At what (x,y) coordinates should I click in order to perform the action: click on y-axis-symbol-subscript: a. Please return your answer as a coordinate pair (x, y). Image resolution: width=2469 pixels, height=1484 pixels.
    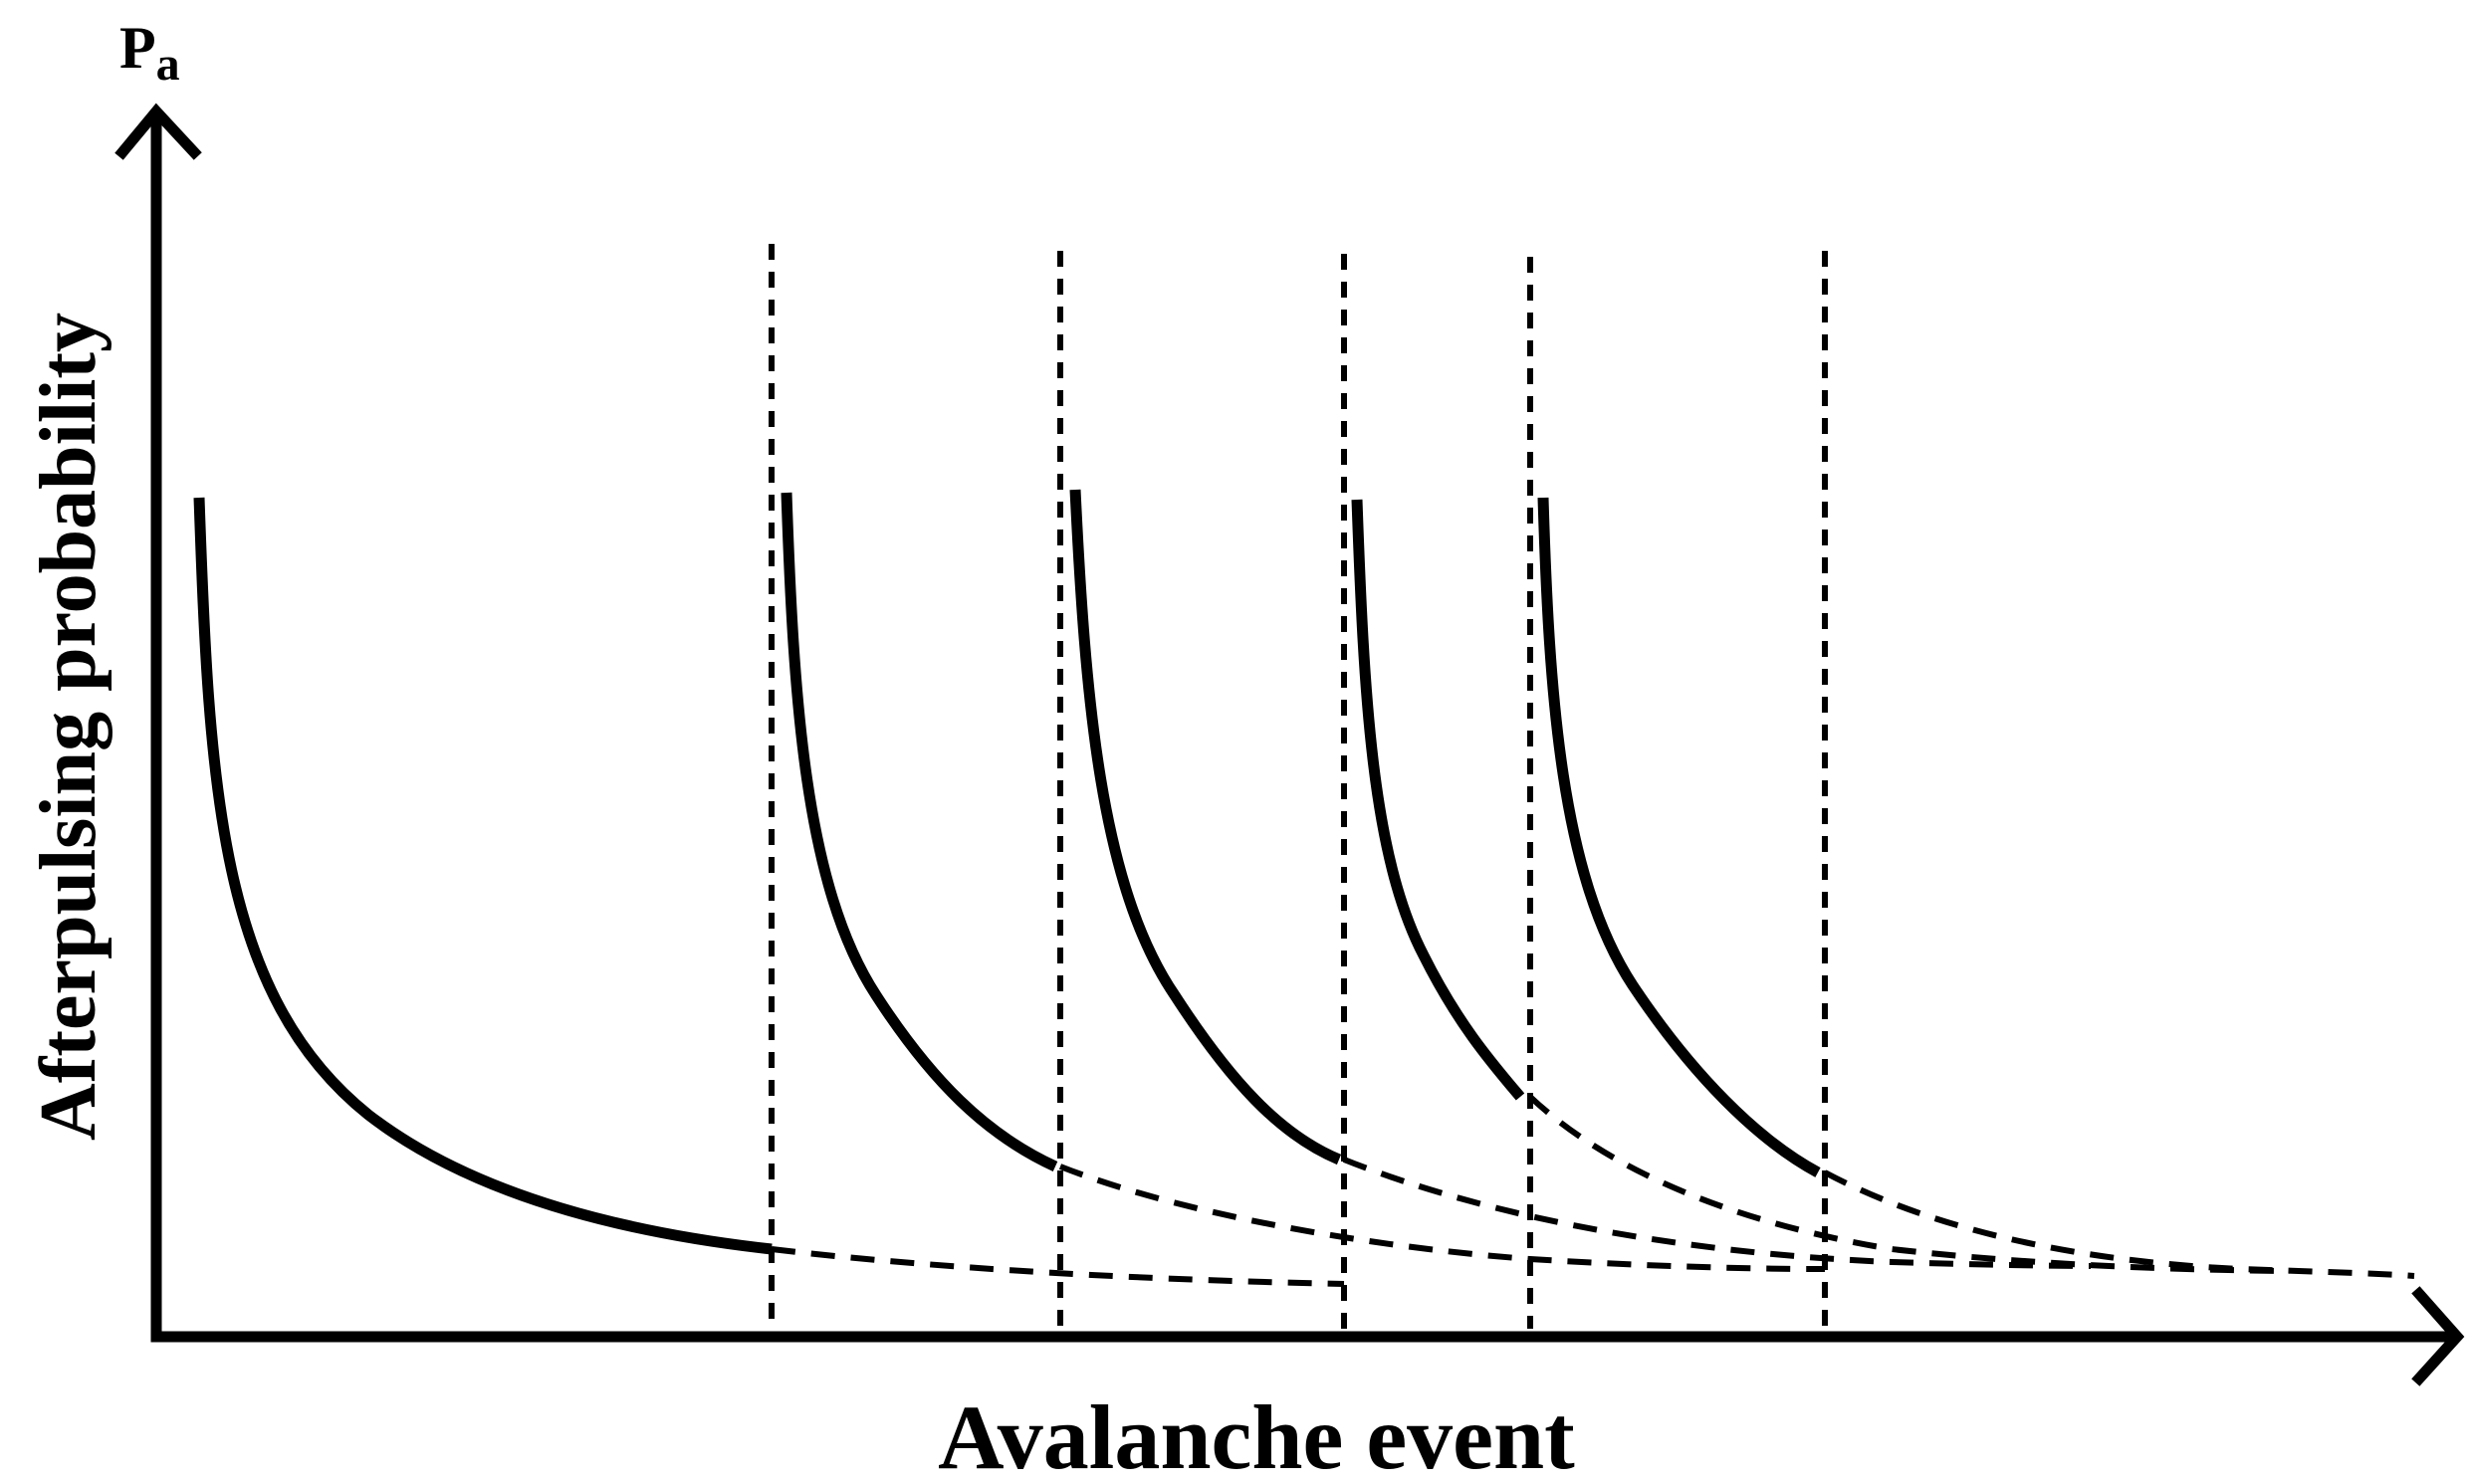
    Looking at the image, I should click on (168, 64).